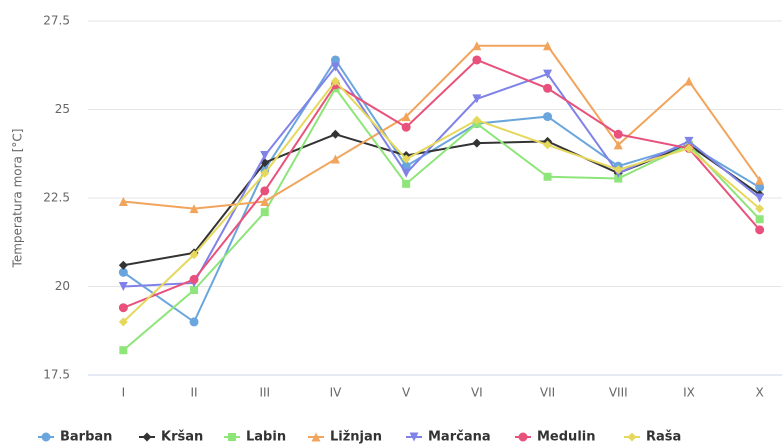 The height and width of the screenshot is (446, 784). What do you see at coordinates (18, 199) in the screenshot?
I see `y-axis-label: Temperatura mora [°C]` at bounding box center [18, 199].